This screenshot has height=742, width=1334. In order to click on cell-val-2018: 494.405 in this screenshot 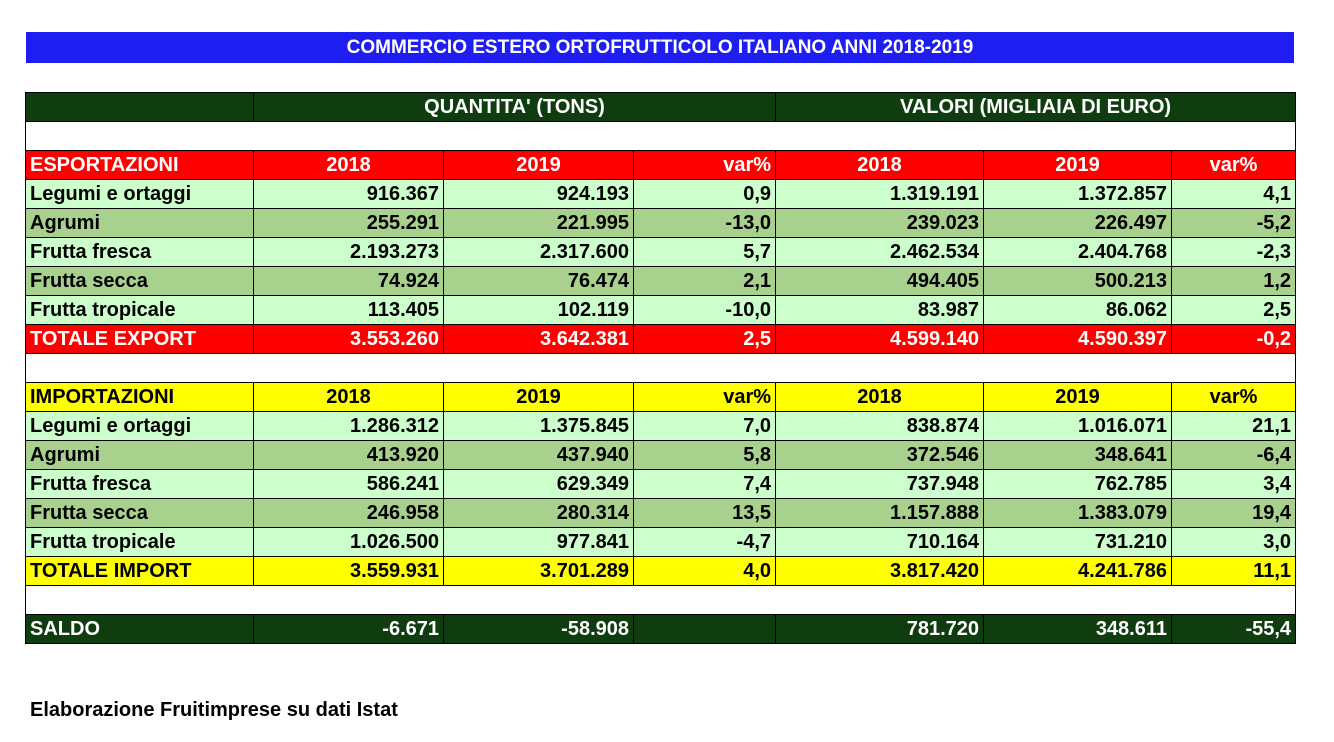, I will do `click(880, 281)`.